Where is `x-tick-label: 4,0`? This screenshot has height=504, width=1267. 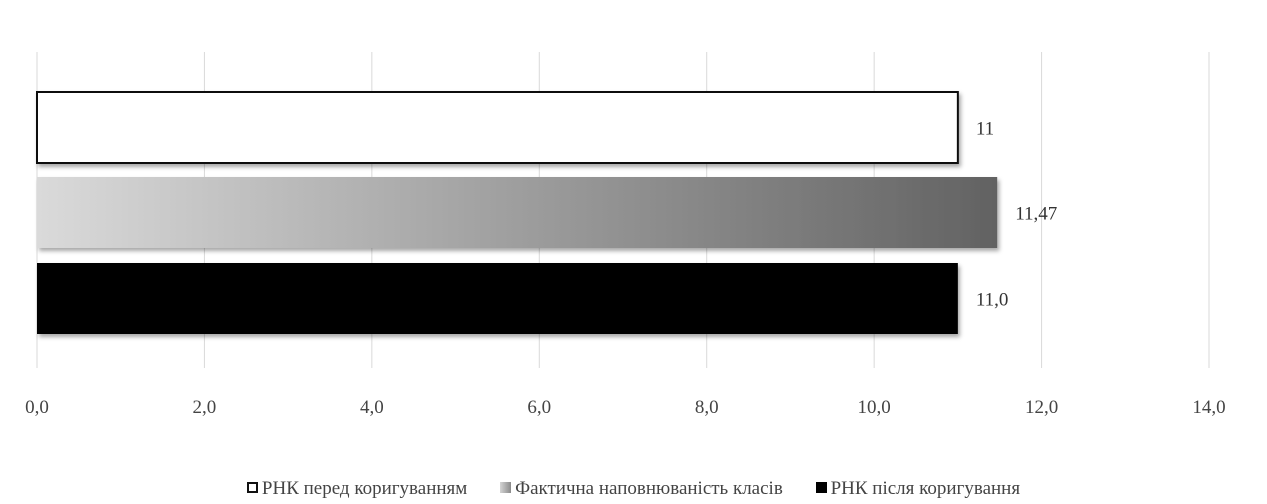 x-tick-label: 4,0 is located at coordinates (372, 407).